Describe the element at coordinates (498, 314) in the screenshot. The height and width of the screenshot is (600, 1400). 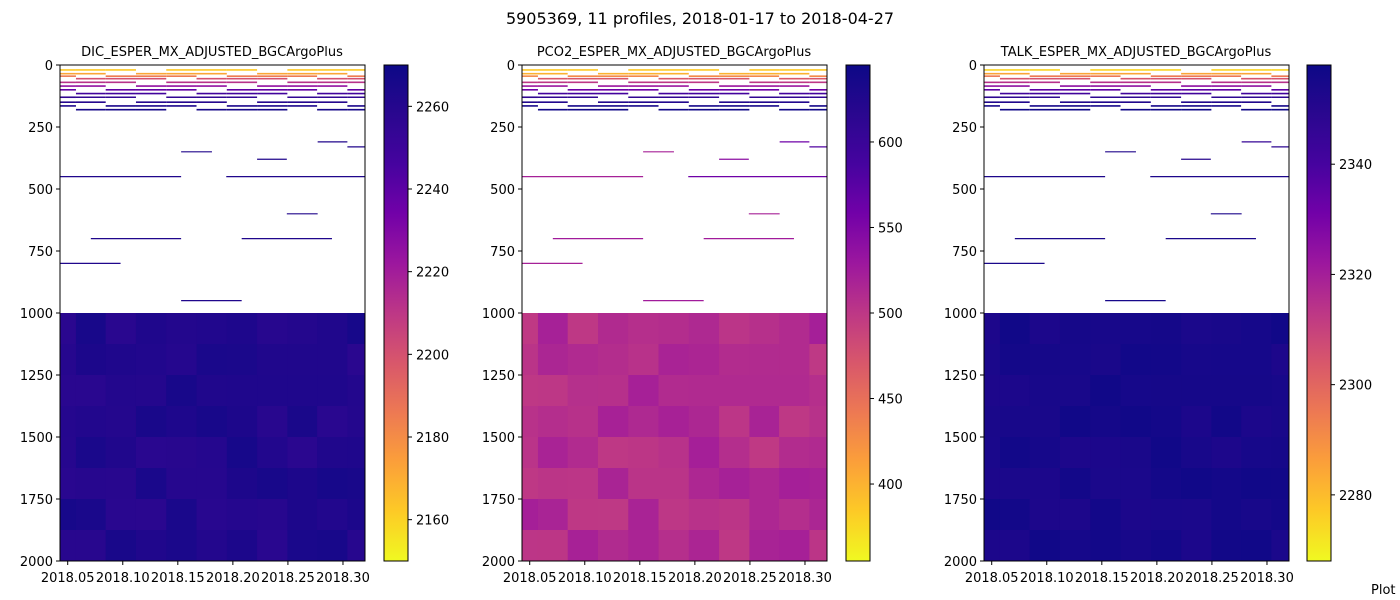
I see `y-tick-label: 1000` at that location.